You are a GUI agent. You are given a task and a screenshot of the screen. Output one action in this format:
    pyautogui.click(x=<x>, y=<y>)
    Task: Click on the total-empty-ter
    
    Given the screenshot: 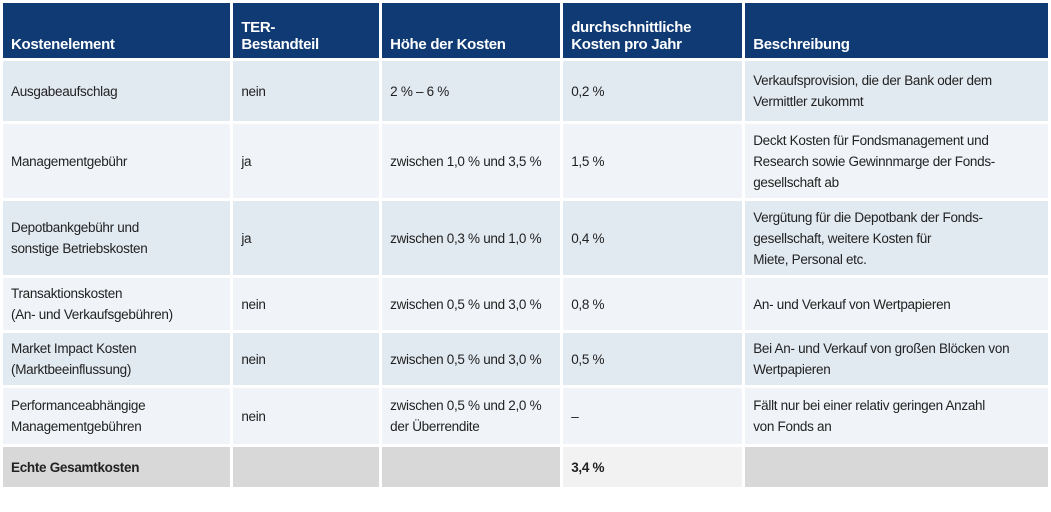 What is the action you would take?
    pyautogui.click(x=306, y=467)
    